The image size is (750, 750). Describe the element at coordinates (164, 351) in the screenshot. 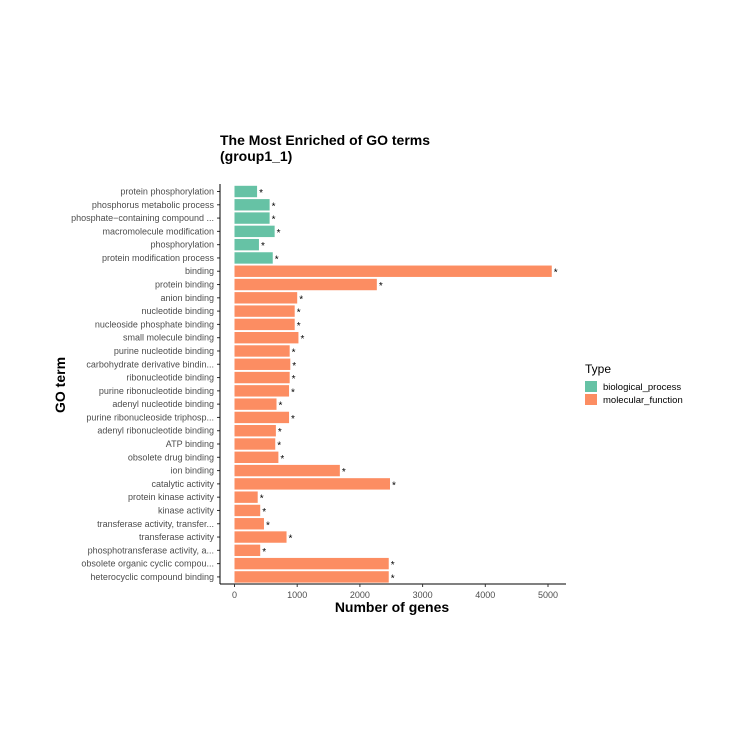

I see `y-tick-label: purine nucleotide binding` at that location.